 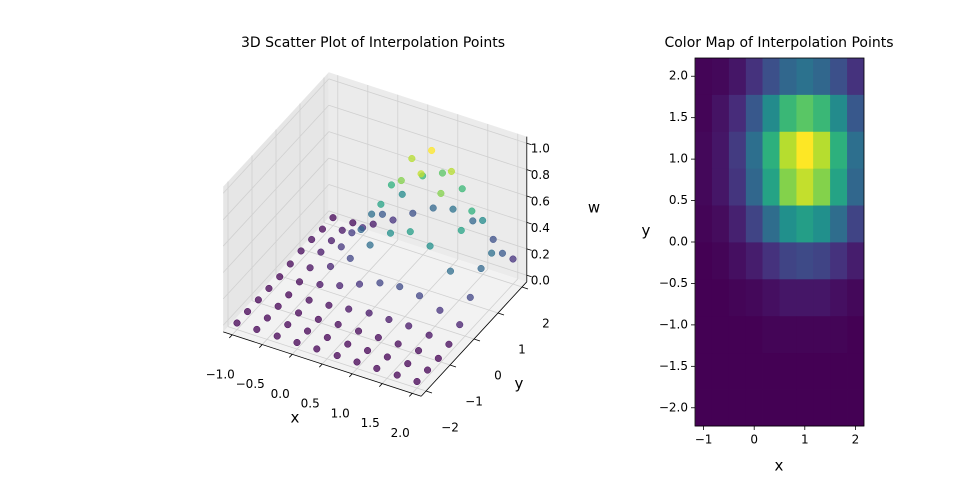 What do you see at coordinates (373, 43) in the screenshot?
I see `scatter-title: 3D Scatter Plot of Interpolation Points` at bounding box center [373, 43].